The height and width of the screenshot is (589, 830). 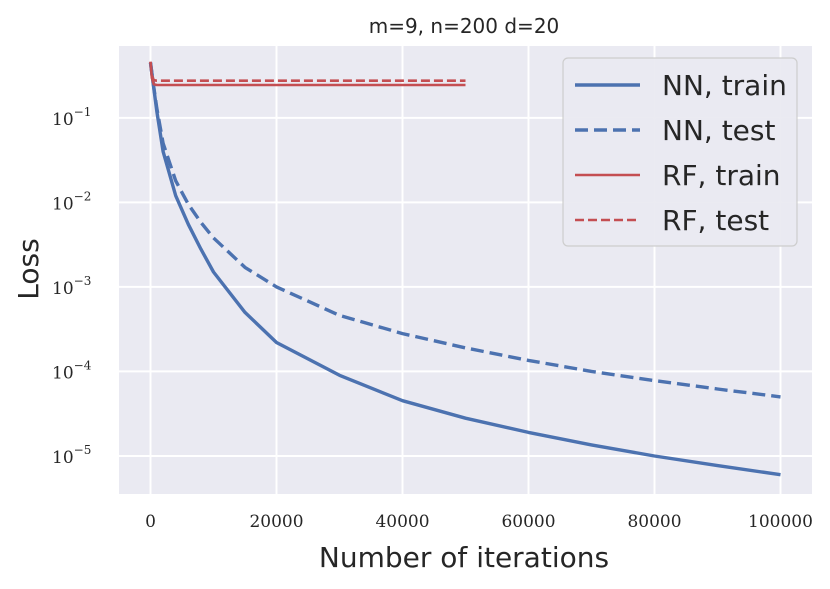 What do you see at coordinates (715, 220) in the screenshot?
I see `legend-label: RF, test` at bounding box center [715, 220].